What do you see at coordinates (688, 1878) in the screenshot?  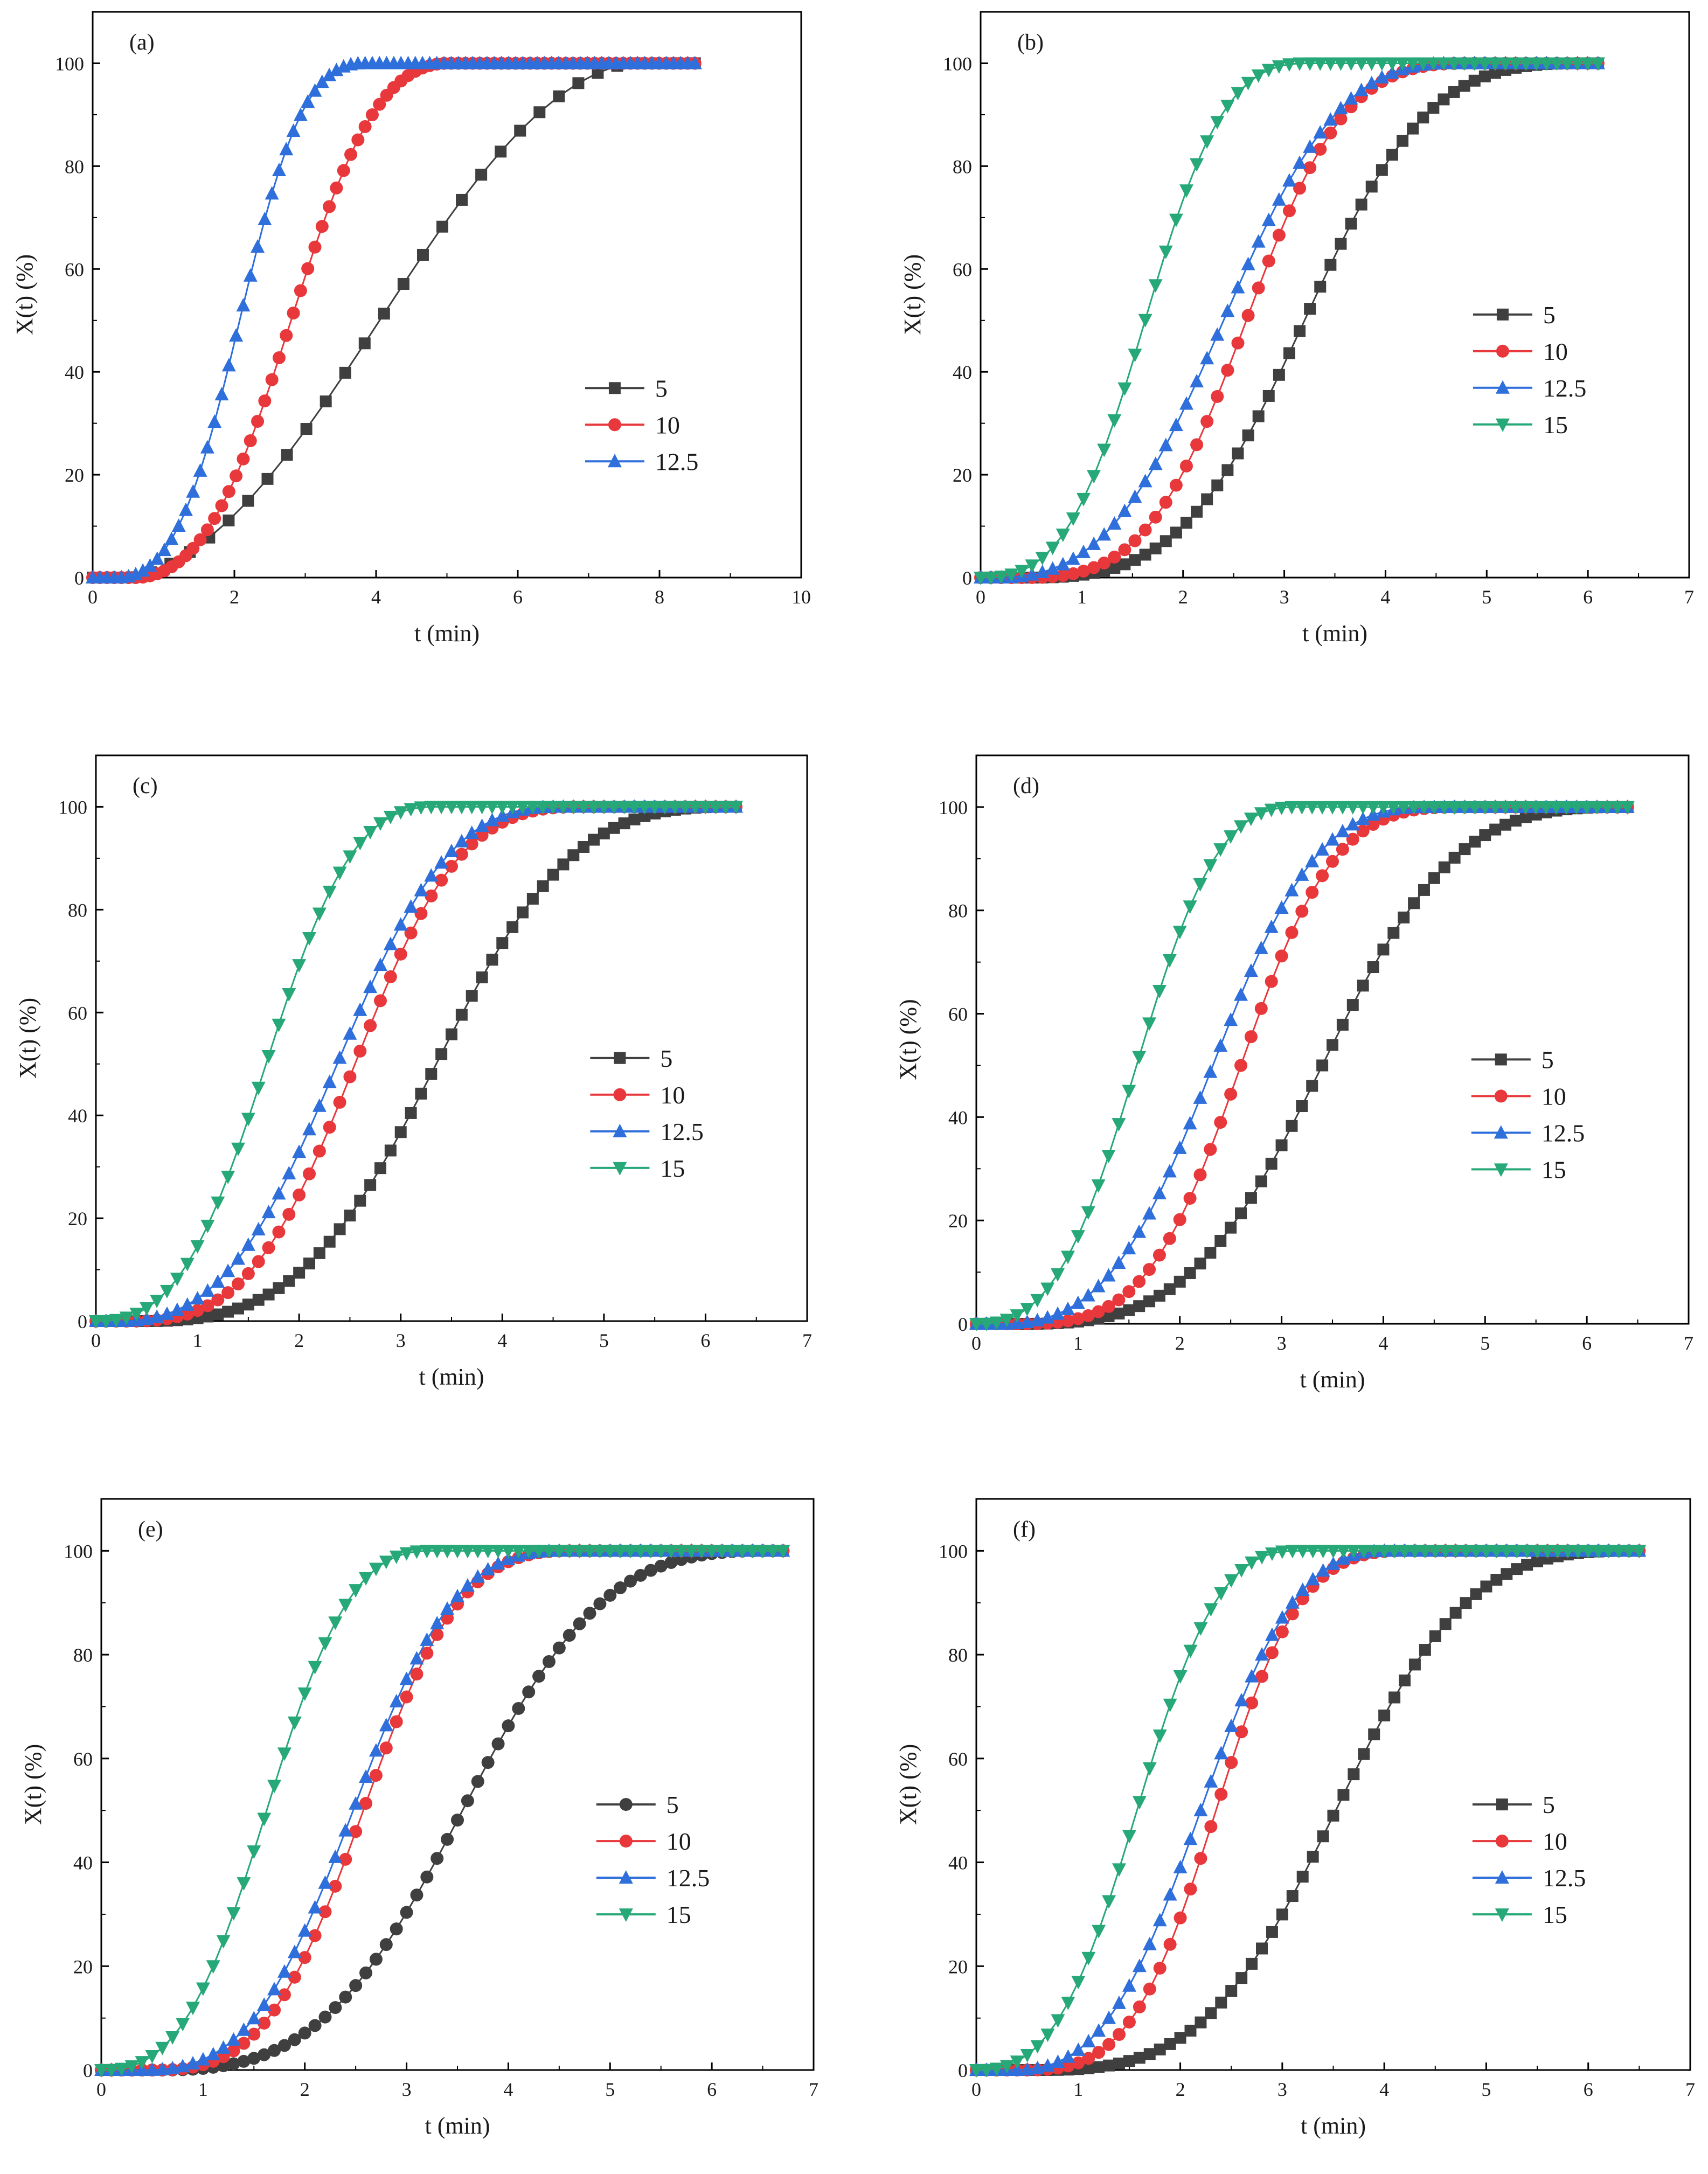 I see `legend-label: 12.5` at bounding box center [688, 1878].